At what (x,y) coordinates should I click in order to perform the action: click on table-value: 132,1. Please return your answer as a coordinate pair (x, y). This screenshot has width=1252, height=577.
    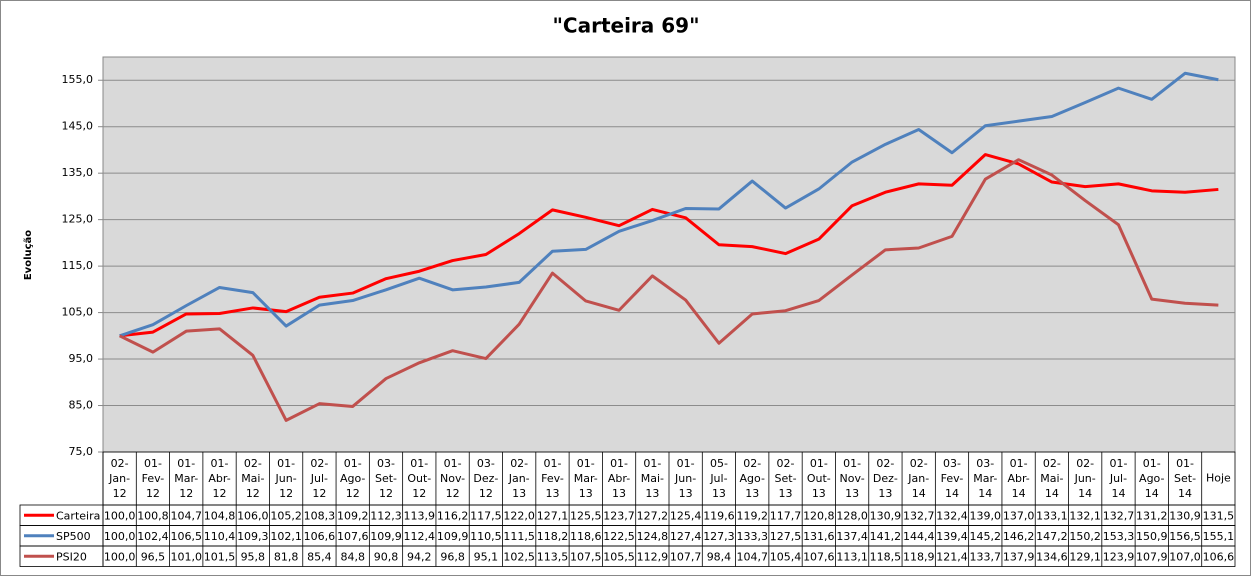
    Looking at the image, I should click on (1085, 515).